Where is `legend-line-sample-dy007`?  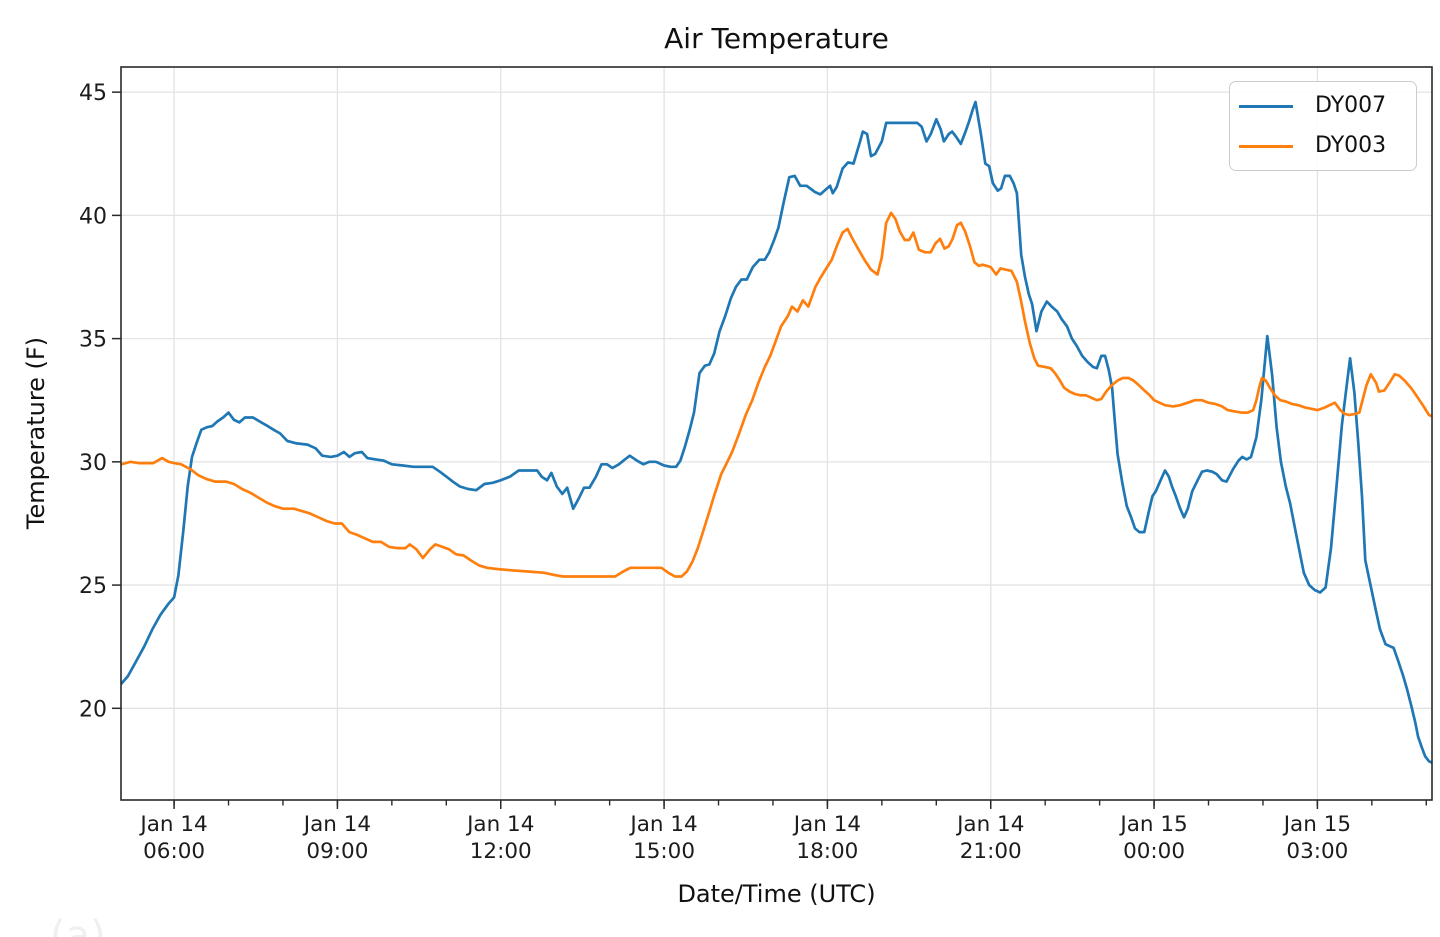
legend-line-sample-dy007 is located at coordinates (1266, 106).